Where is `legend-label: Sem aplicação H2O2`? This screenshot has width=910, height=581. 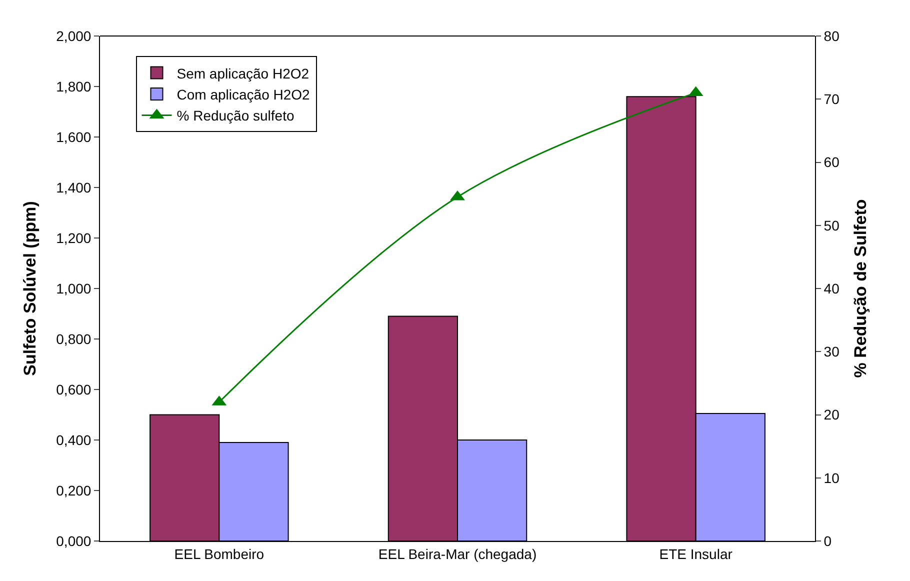 legend-label: Sem aplicação H2O2 is located at coordinates (243, 73).